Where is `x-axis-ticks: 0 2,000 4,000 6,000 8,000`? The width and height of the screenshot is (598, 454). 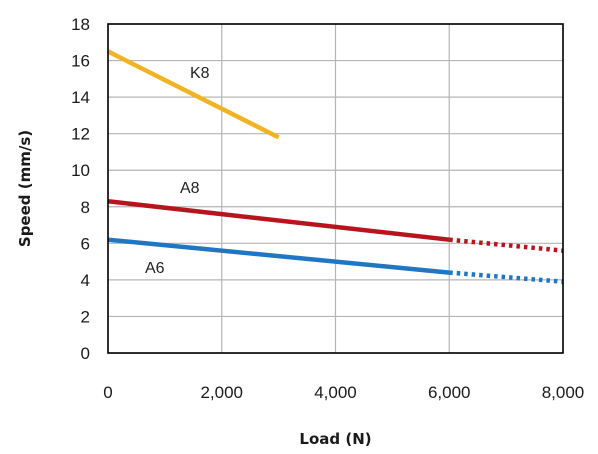 x-axis-ticks: 0 2,000 4,000 6,000 8,000 is located at coordinates (343, 392).